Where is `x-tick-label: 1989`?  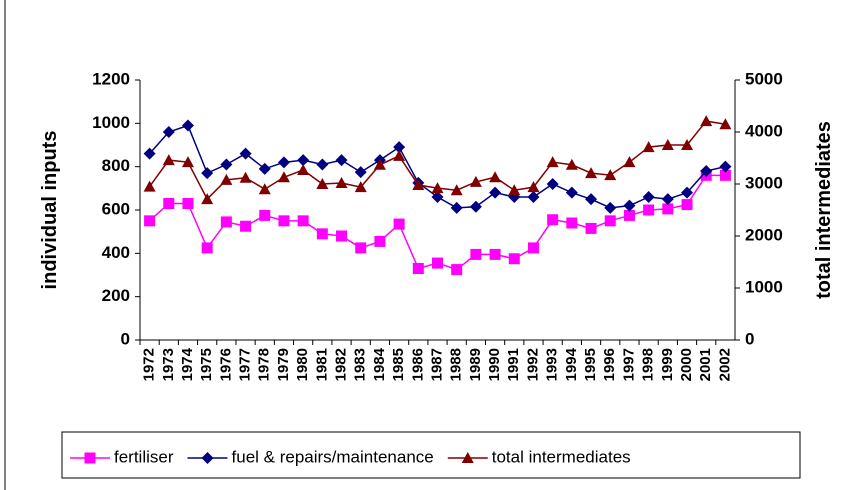 x-tick-label: 1989 is located at coordinates (475, 364).